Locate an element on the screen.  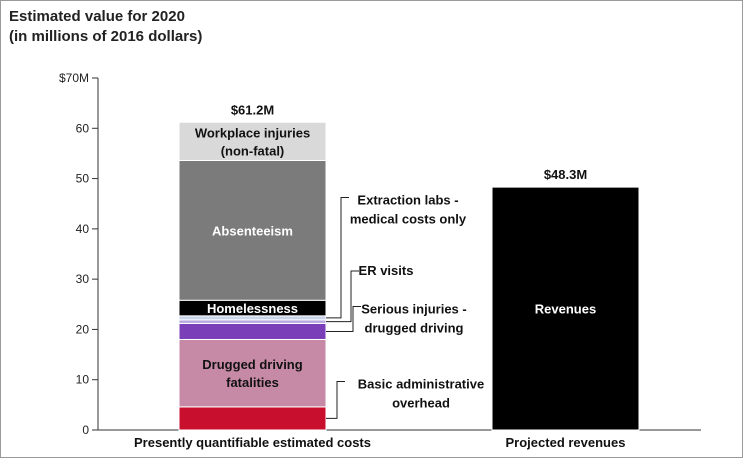
total-label: $48.3M is located at coordinates (565, 174).